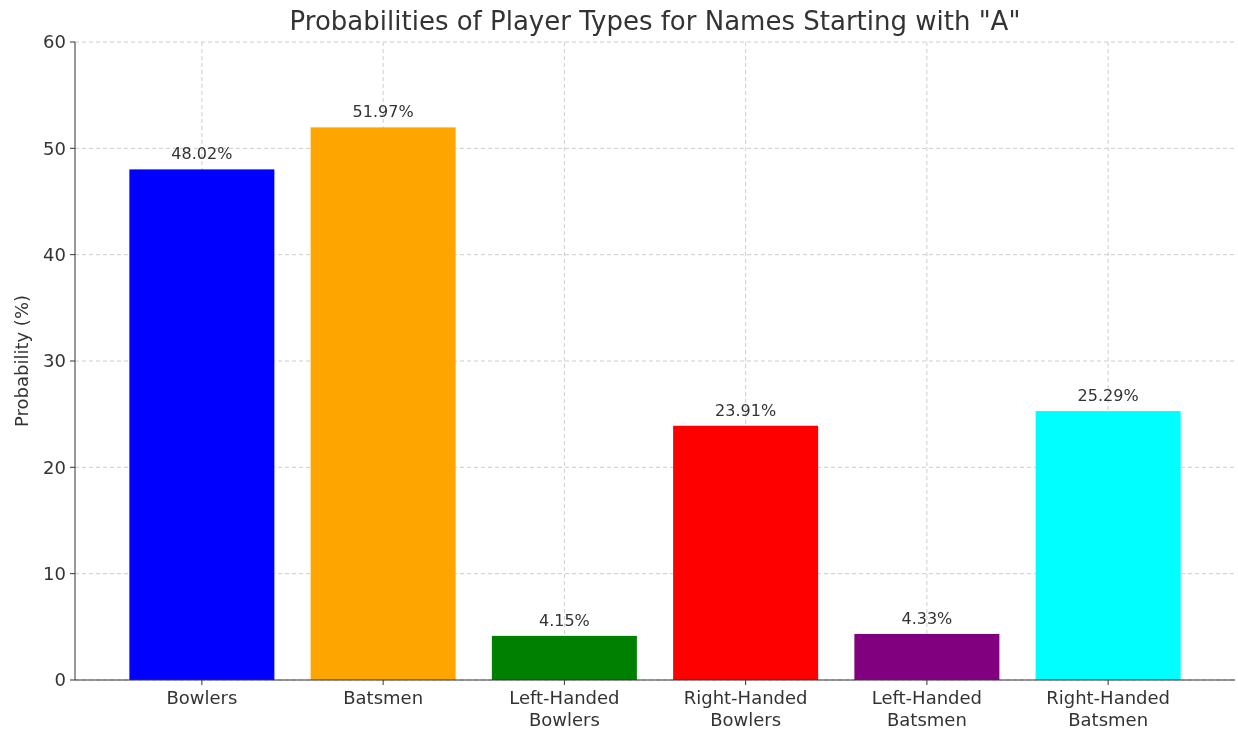 The width and height of the screenshot is (1238, 737). Describe the element at coordinates (927, 618) in the screenshot. I see `data-label: 4.33%` at that location.